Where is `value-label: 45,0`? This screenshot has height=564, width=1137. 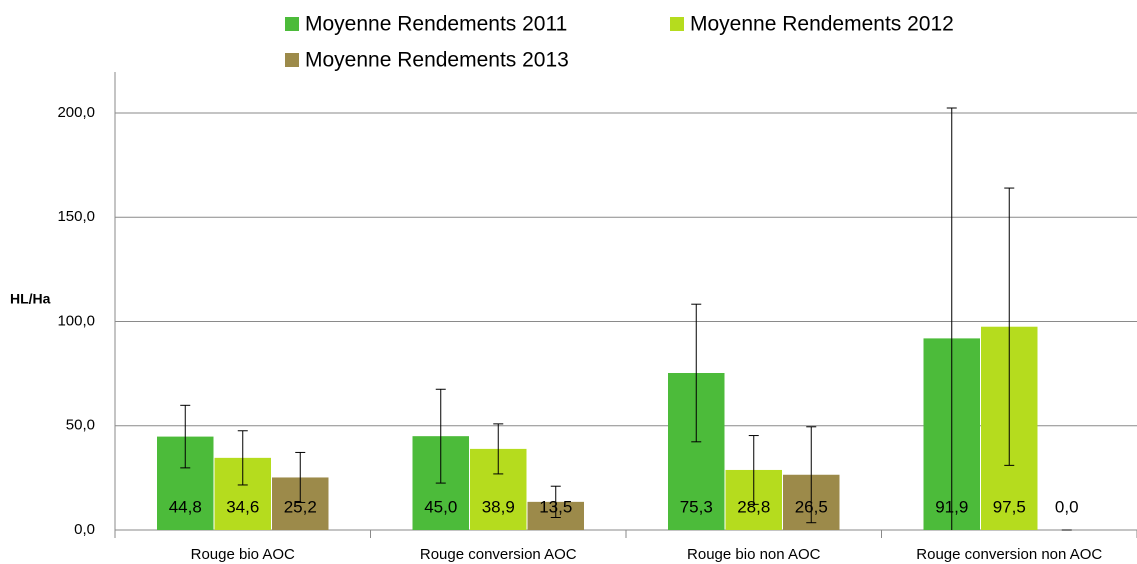 value-label: 45,0 is located at coordinates (440, 506).